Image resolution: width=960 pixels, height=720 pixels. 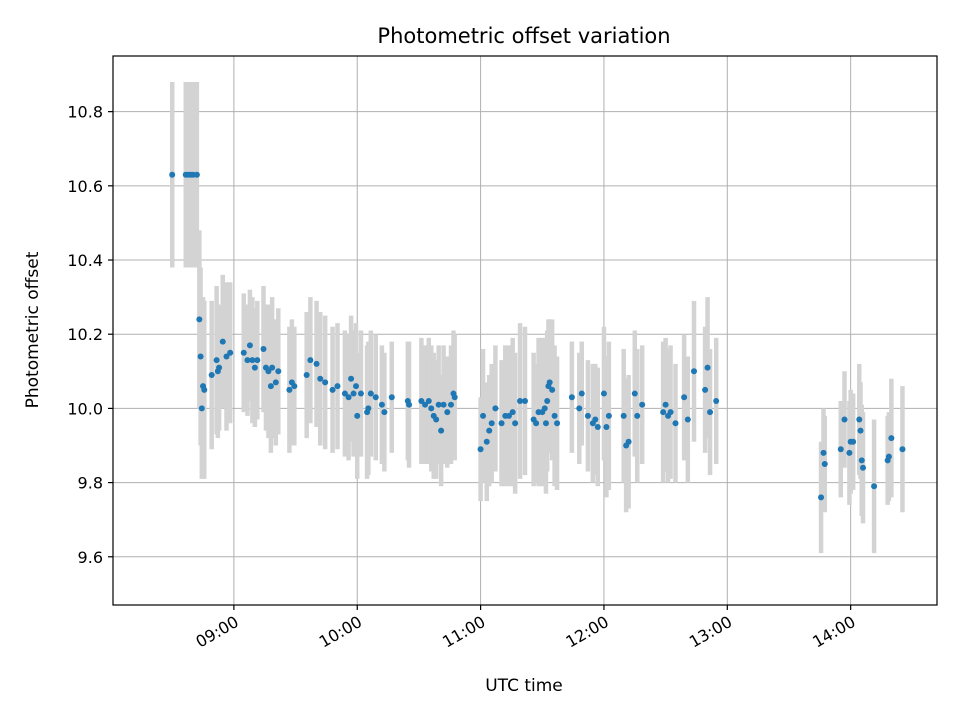 What do you see at coordinates (85, 112) in the screenshot?
I see `y-tick-label: 10.8` at bounding box center [85, 112].